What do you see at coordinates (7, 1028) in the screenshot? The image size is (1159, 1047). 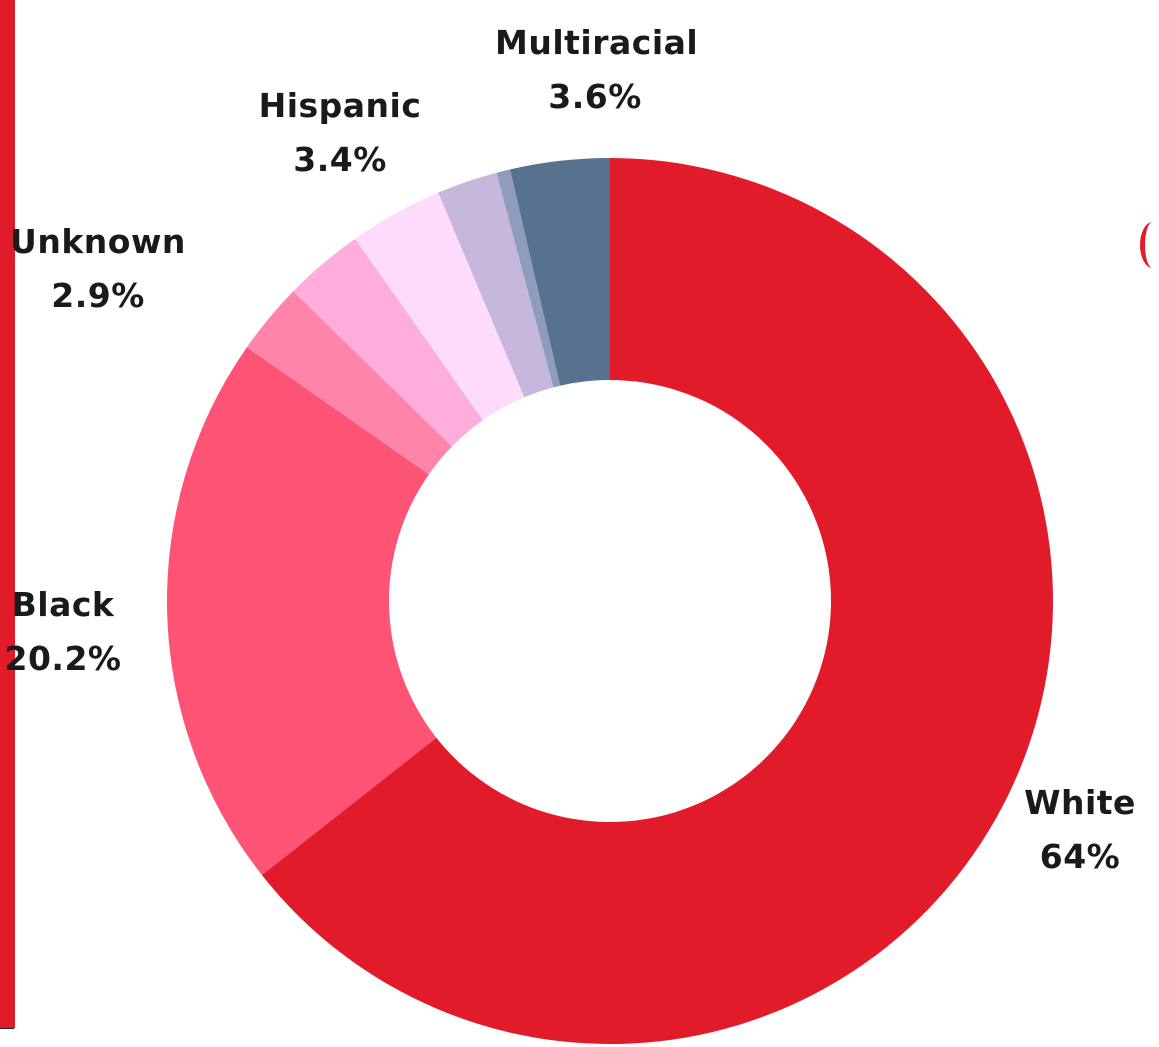 I see `left-bar-baseline` at bounding box center [7, 1028].